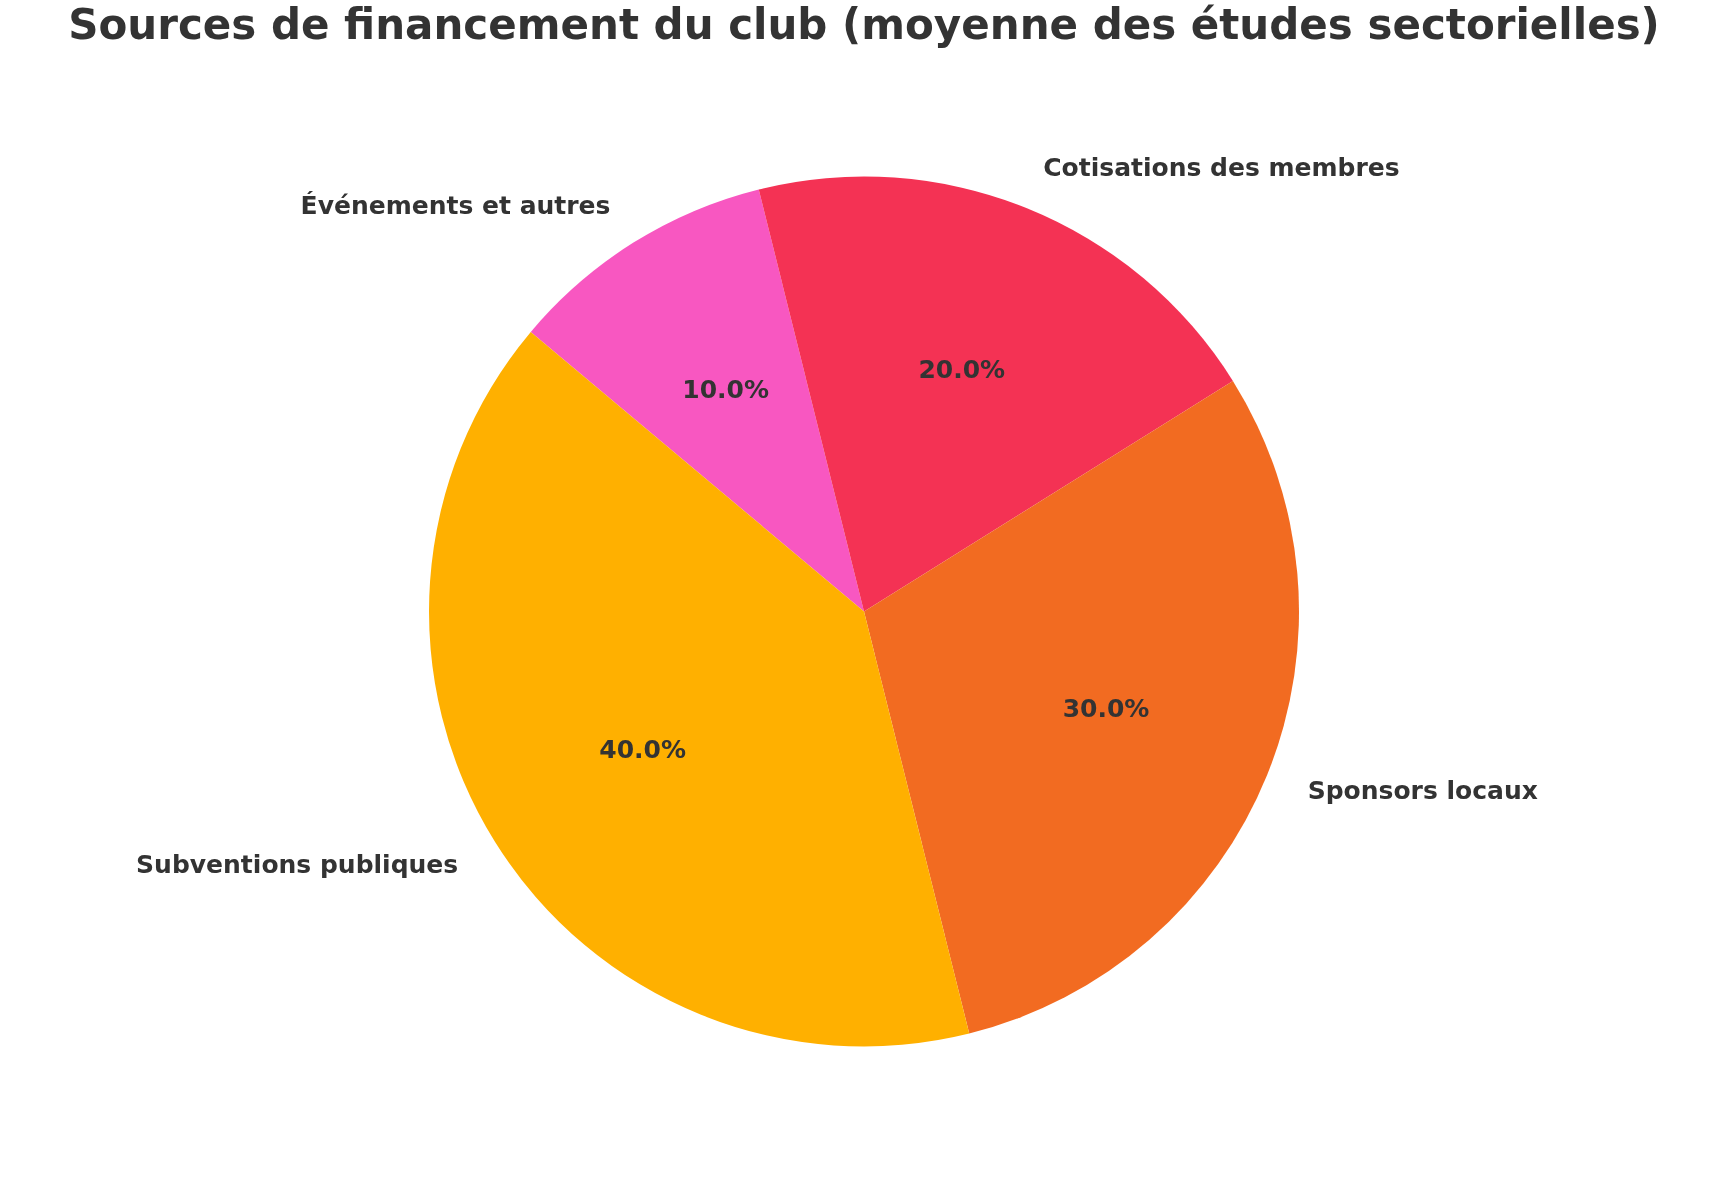 The image size is (1728, 1180). What do you see at coordinates (1221, 167) in the screenshot?
I see `slice-label: Cotisations des membres` at bounding box center [1221, 167].